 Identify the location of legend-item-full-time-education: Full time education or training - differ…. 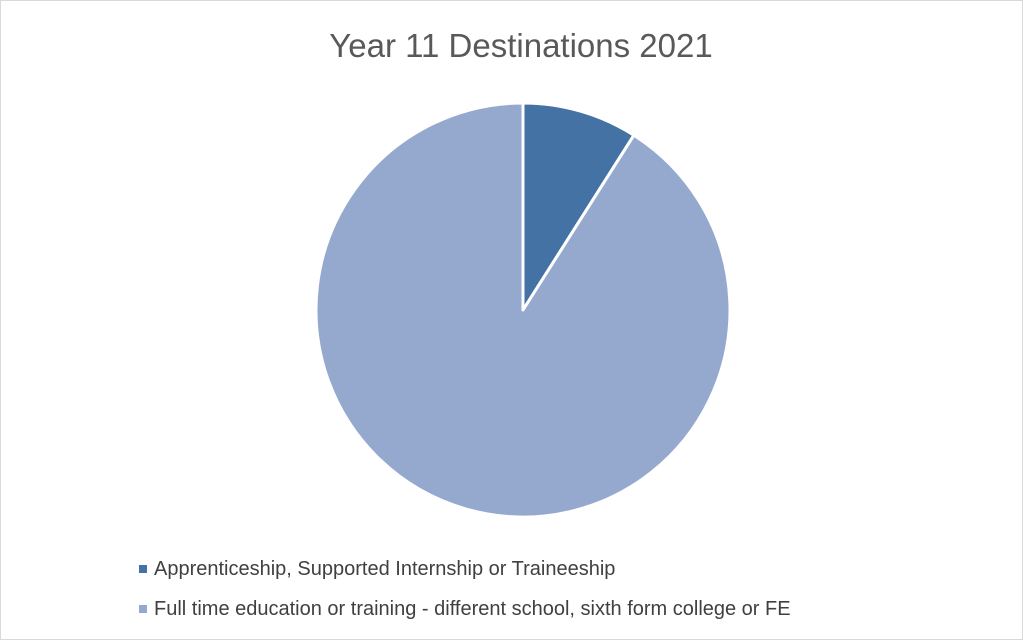
(465, 608).